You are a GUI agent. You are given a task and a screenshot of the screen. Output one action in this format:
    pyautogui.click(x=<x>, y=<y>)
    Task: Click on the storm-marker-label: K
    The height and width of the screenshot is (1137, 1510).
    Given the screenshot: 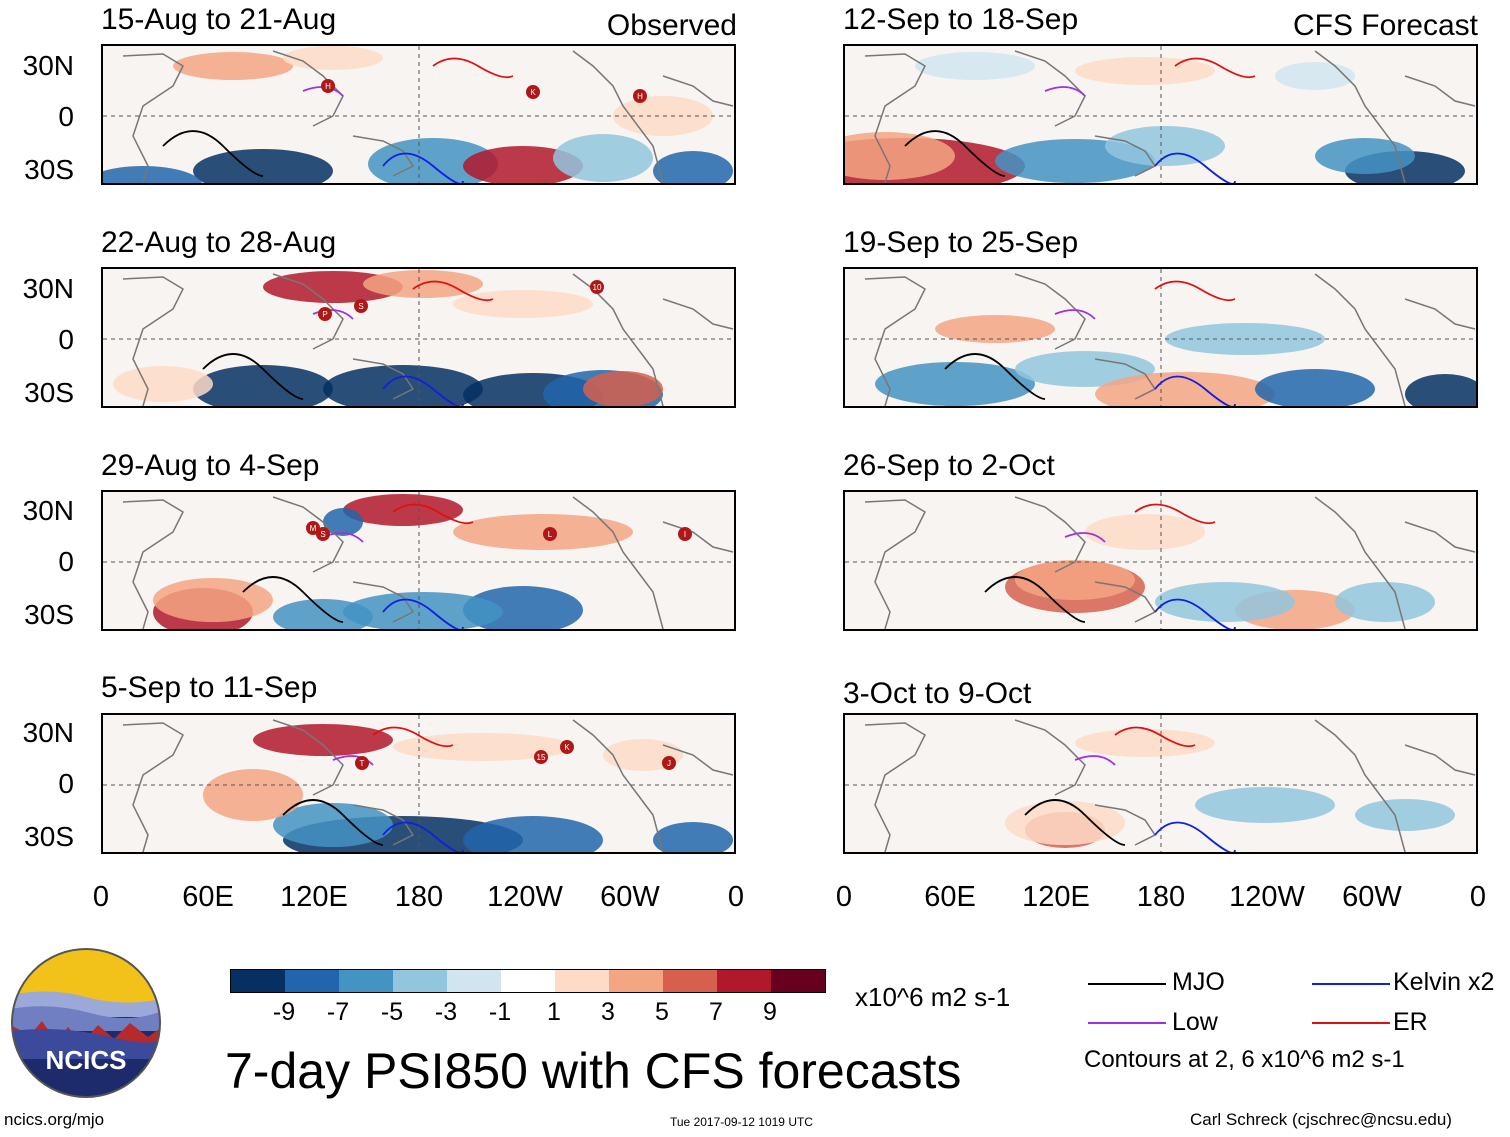 What is the action you would take?
    pyautogui.click(x=533, y=92)
    